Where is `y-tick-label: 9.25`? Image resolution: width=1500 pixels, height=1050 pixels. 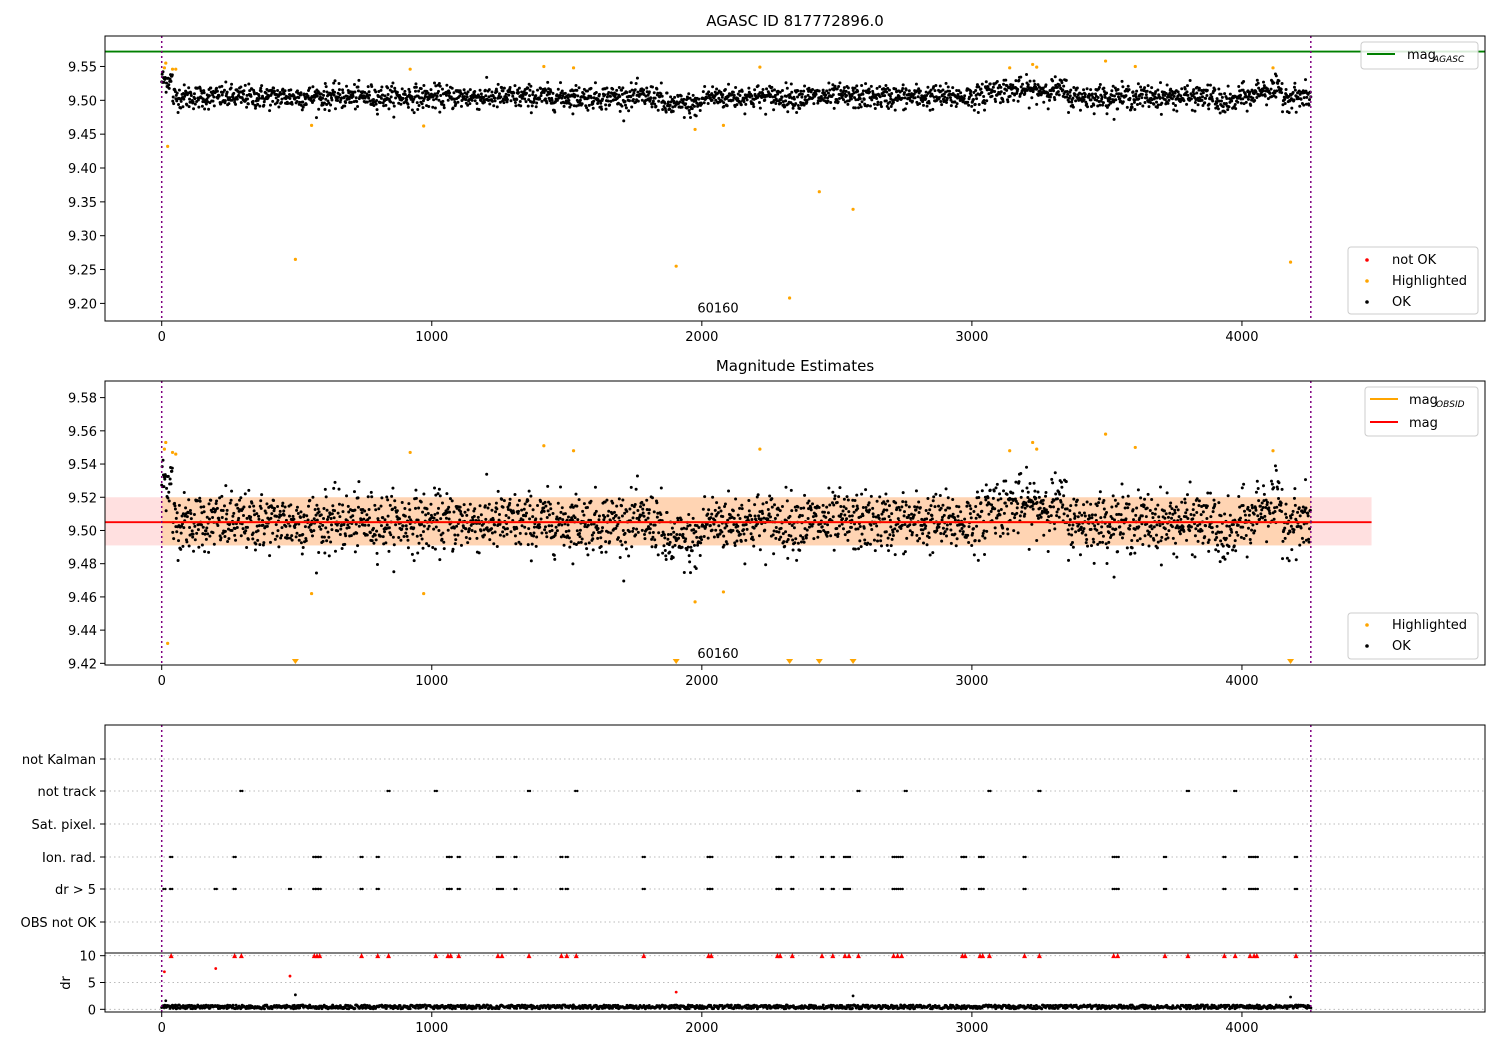 y-tick-label: 9.25 is located at coordinates (82, 271).